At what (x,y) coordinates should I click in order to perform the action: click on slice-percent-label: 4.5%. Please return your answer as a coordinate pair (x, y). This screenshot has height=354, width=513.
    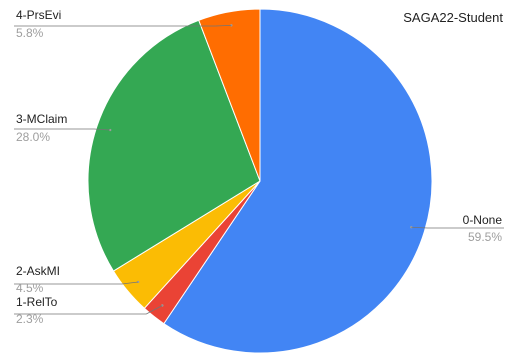
    Looking at the image, I should click on (30, 288).